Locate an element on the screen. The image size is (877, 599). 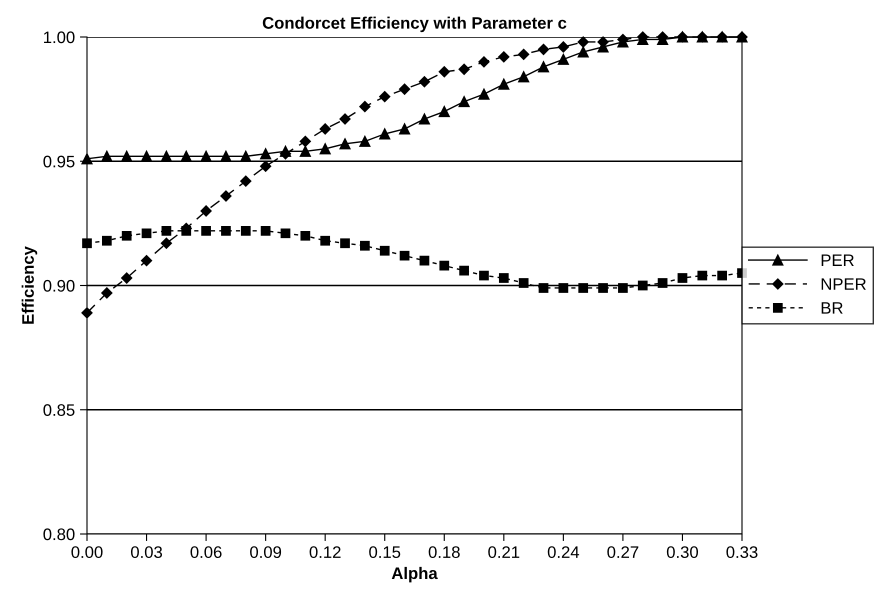
x-tick-label: 0.12 is located at coordinates (325, 552).